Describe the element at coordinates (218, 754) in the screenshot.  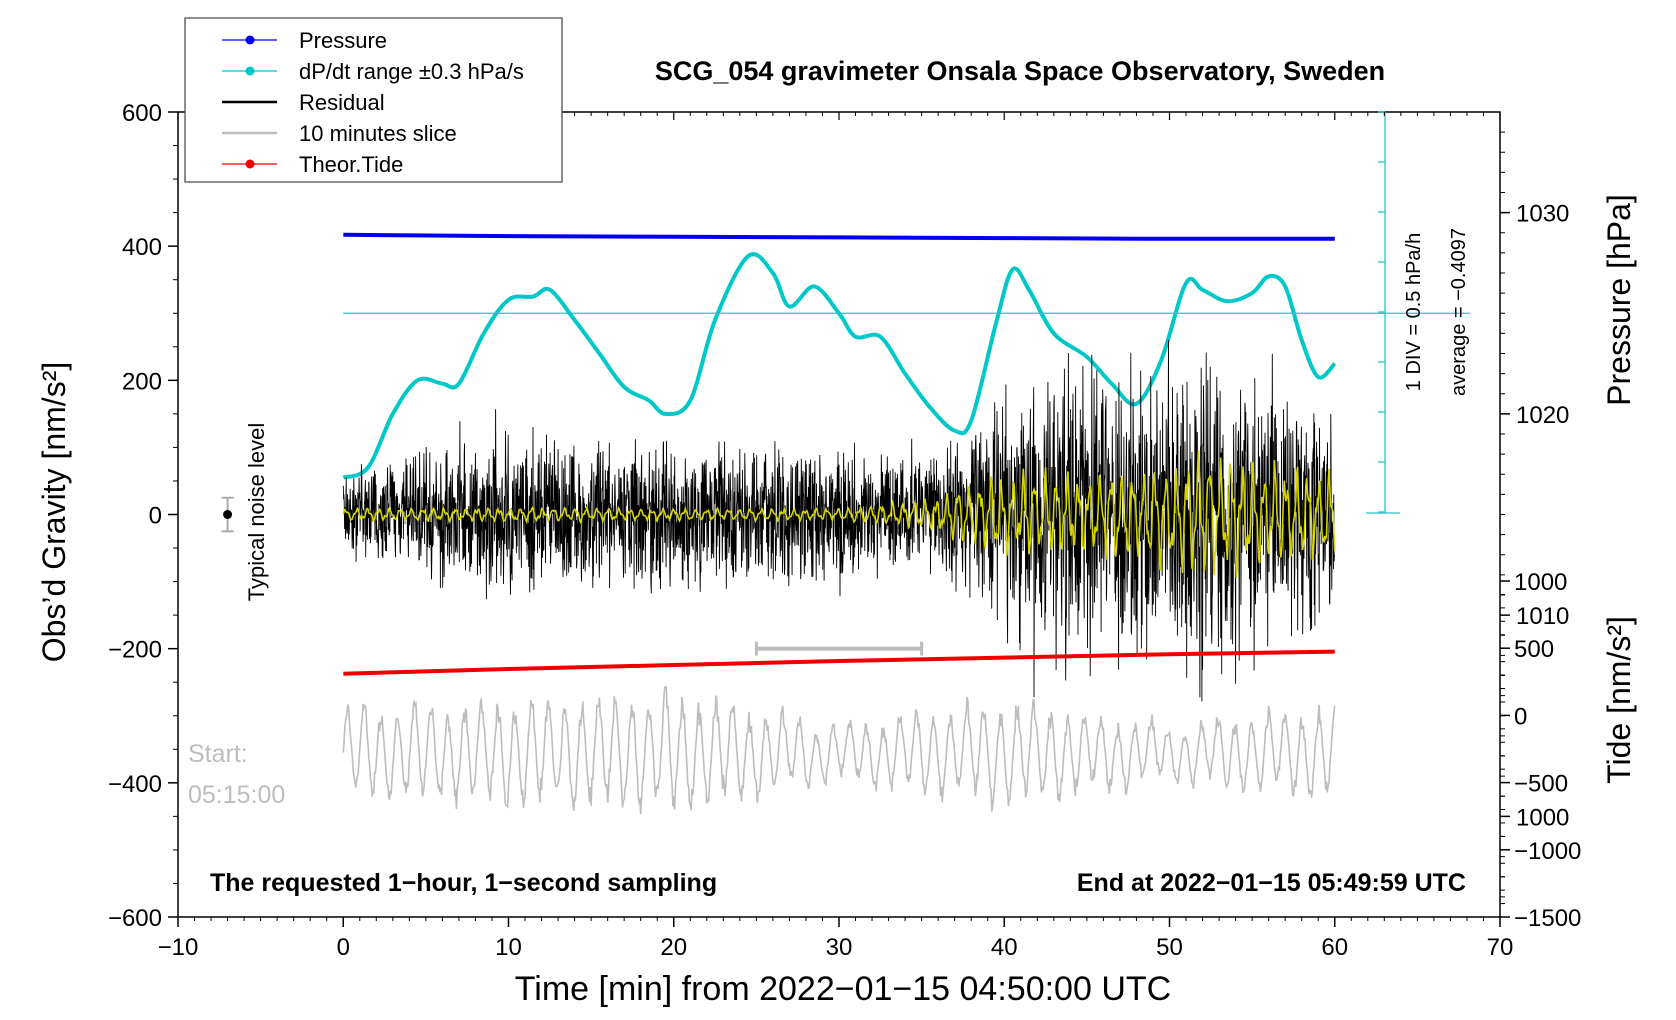
I see `start-label: Start:` at that location.